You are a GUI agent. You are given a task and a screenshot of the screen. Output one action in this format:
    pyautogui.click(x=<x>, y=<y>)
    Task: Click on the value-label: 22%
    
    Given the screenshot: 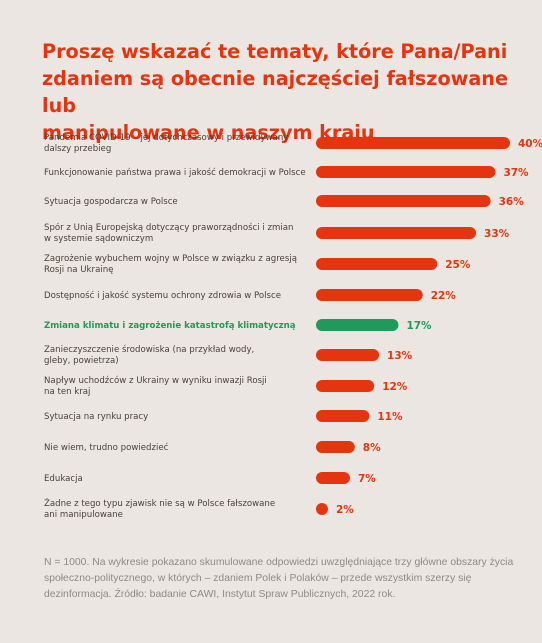 What is the action you would take?
    pyautogui.click(x=444, y=296)
    